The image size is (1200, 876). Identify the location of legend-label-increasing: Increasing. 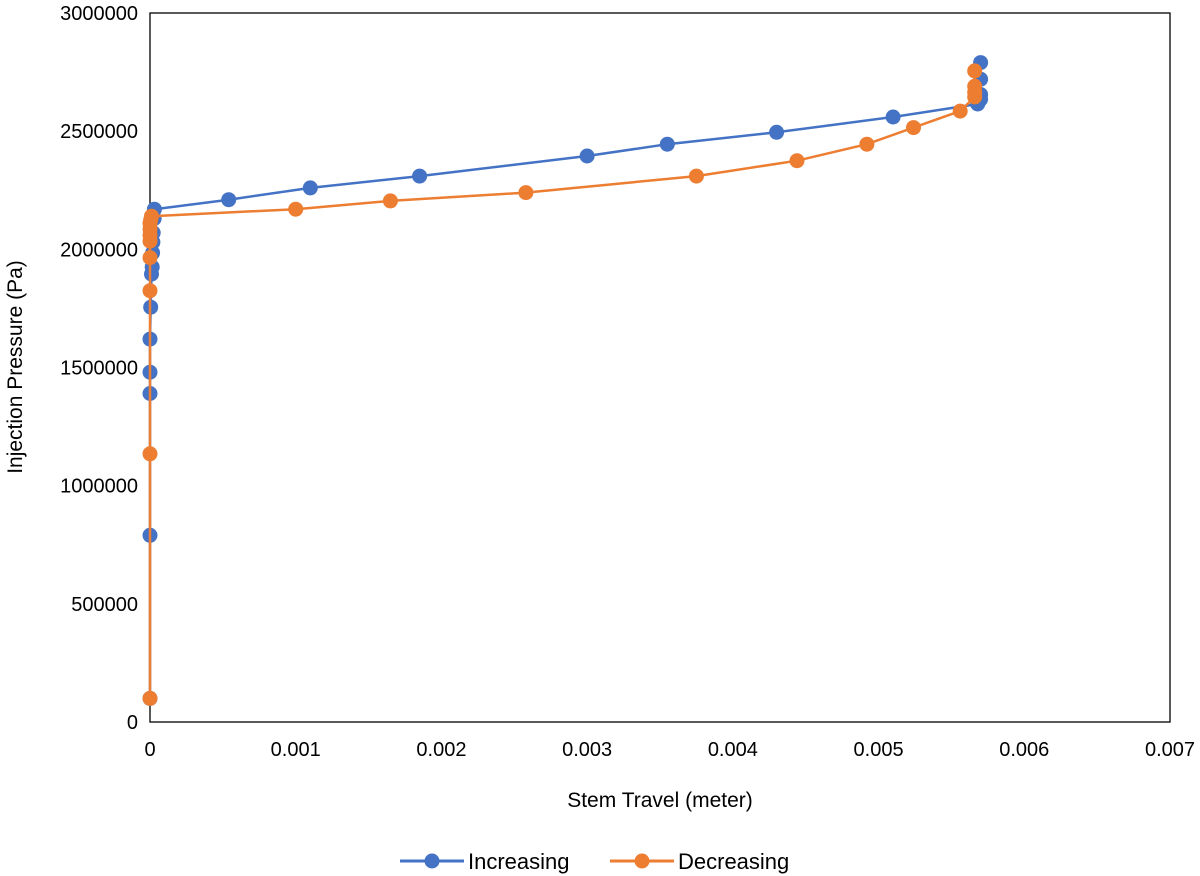
(519, 861).